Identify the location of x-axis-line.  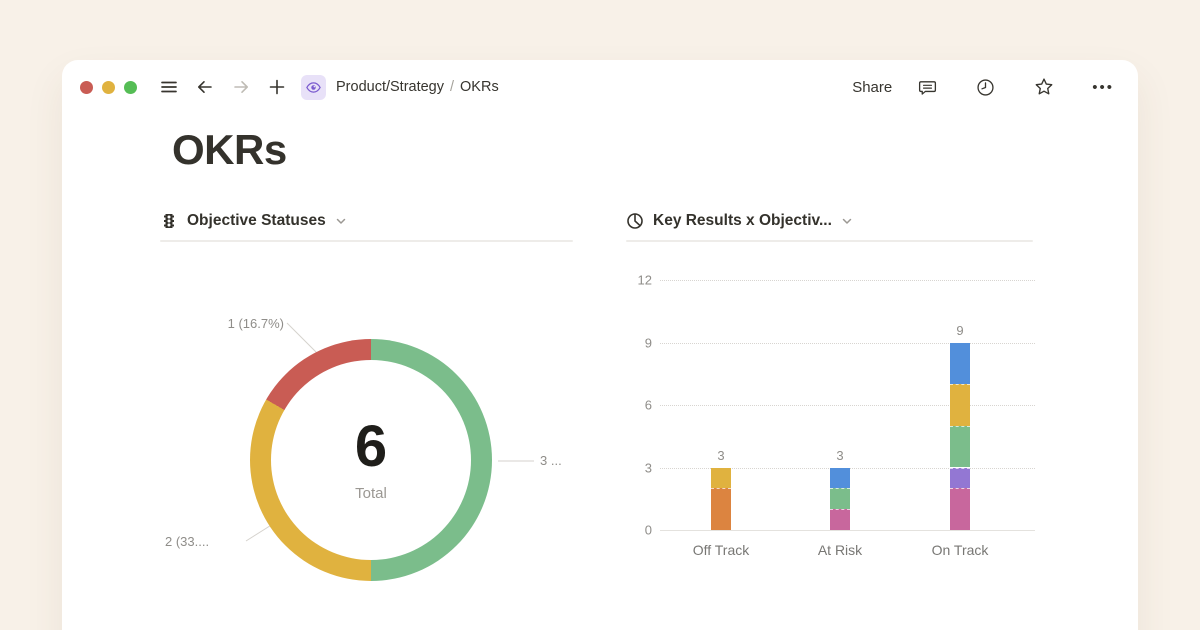
(847, 530).